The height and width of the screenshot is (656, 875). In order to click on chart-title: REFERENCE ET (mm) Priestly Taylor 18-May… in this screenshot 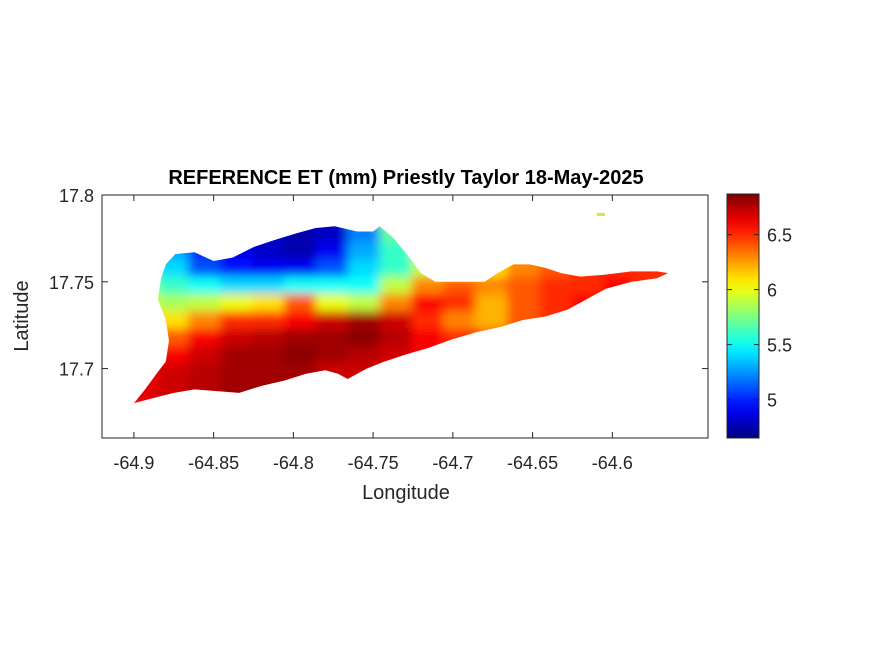, I will do `click(405, 178)`.